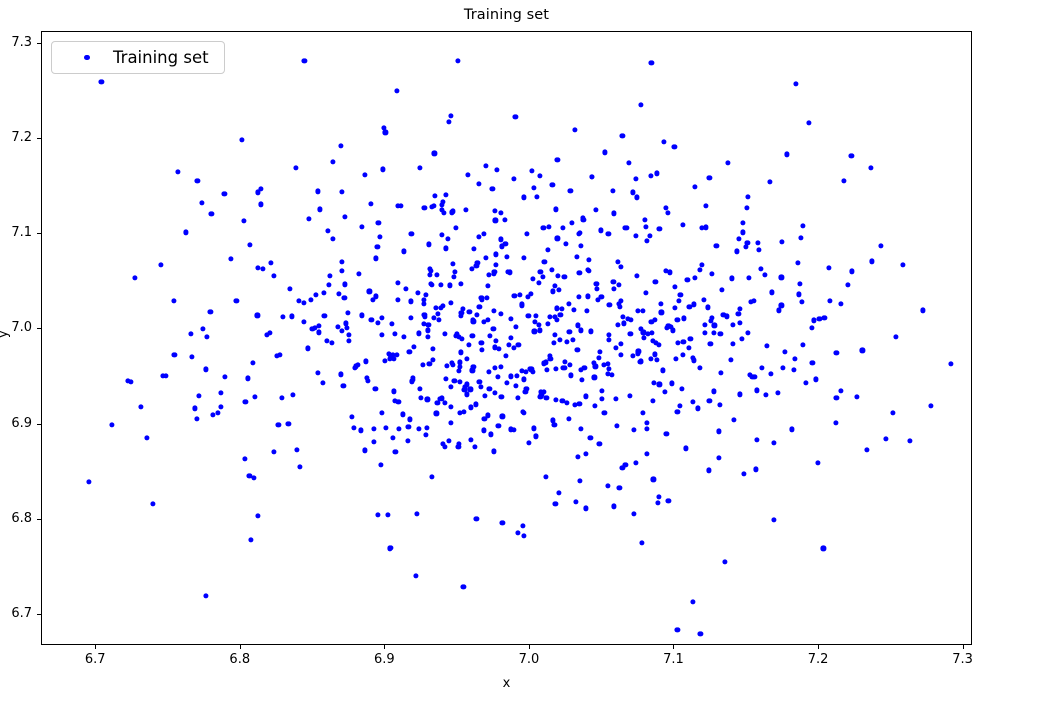 Image resolution: width=1049 pixels, height=702 pixels. I want to click on chart-legend: Training set, so click(138, 57).